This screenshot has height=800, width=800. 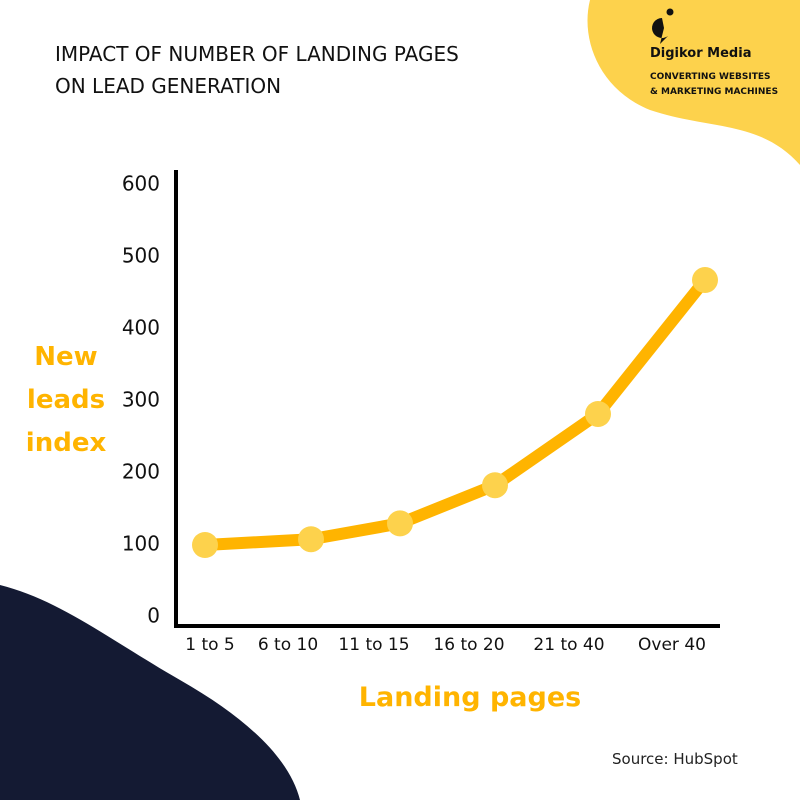 I want to click on y-tick-label: 300, so click(x=141, y=400).